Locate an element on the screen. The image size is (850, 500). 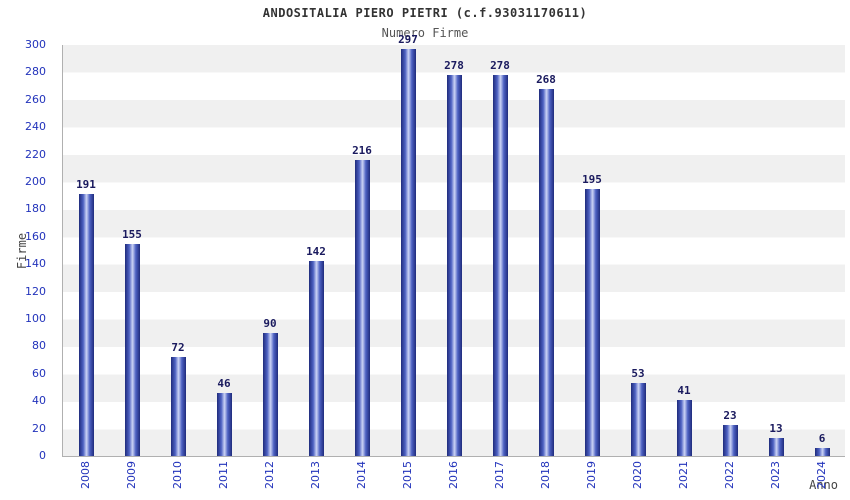
y-tick-label: 160 is located at coordinates (35, 236).